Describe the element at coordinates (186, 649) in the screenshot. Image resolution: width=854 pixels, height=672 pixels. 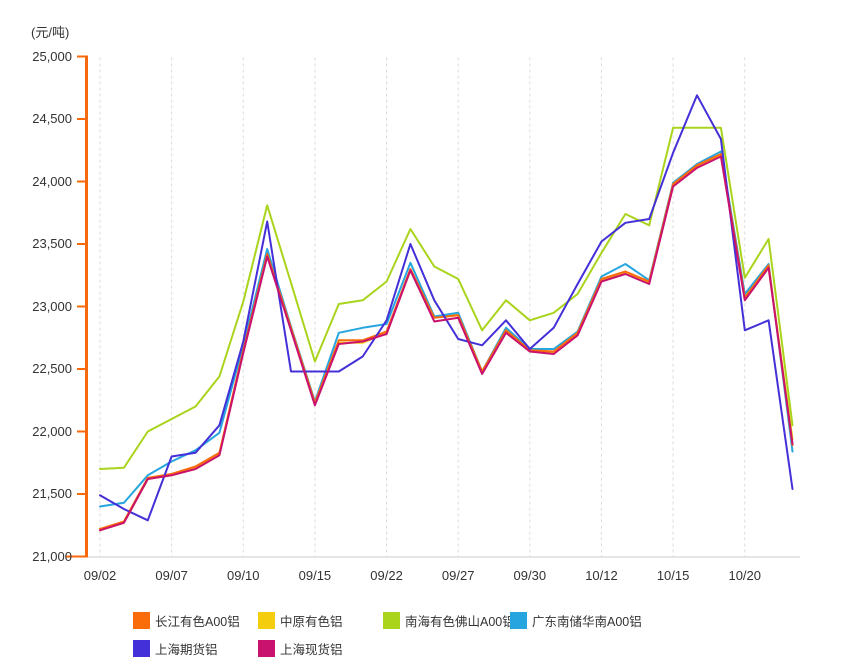
I see `legend-label: 上海期货铝` at that location.